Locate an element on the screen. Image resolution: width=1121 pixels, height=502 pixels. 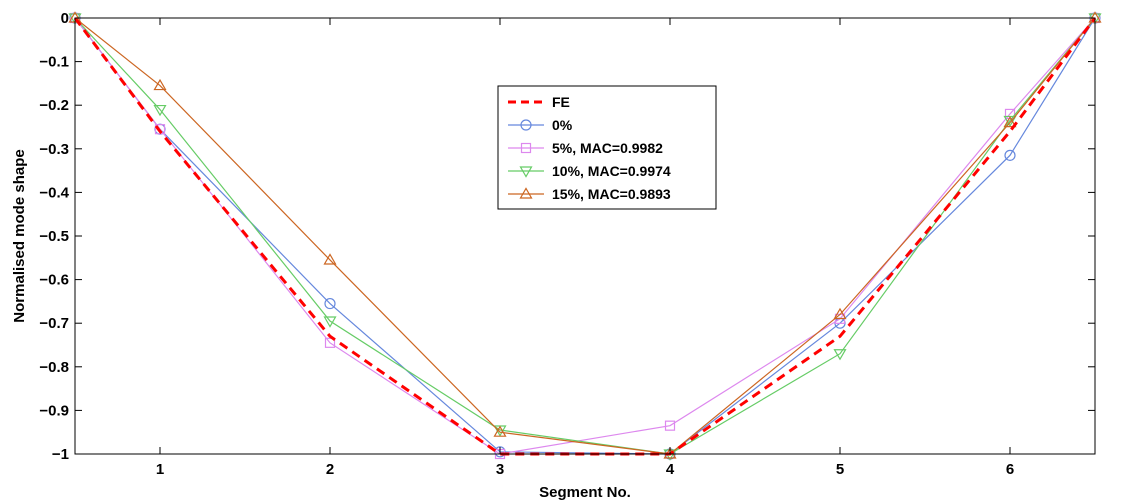
legend-label: 10%, MAC=0.9974 is located at coordinates (611, 171).